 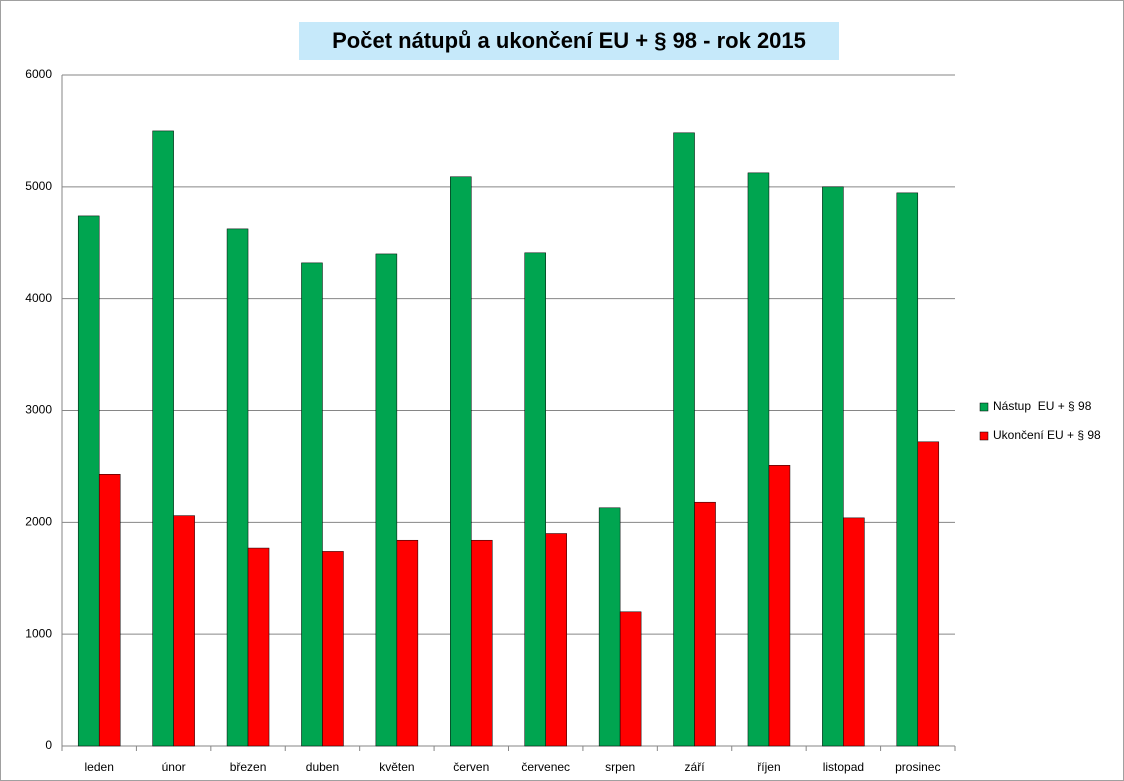 I want to click on x-tick-label: červen, so click(x=471, y=767).